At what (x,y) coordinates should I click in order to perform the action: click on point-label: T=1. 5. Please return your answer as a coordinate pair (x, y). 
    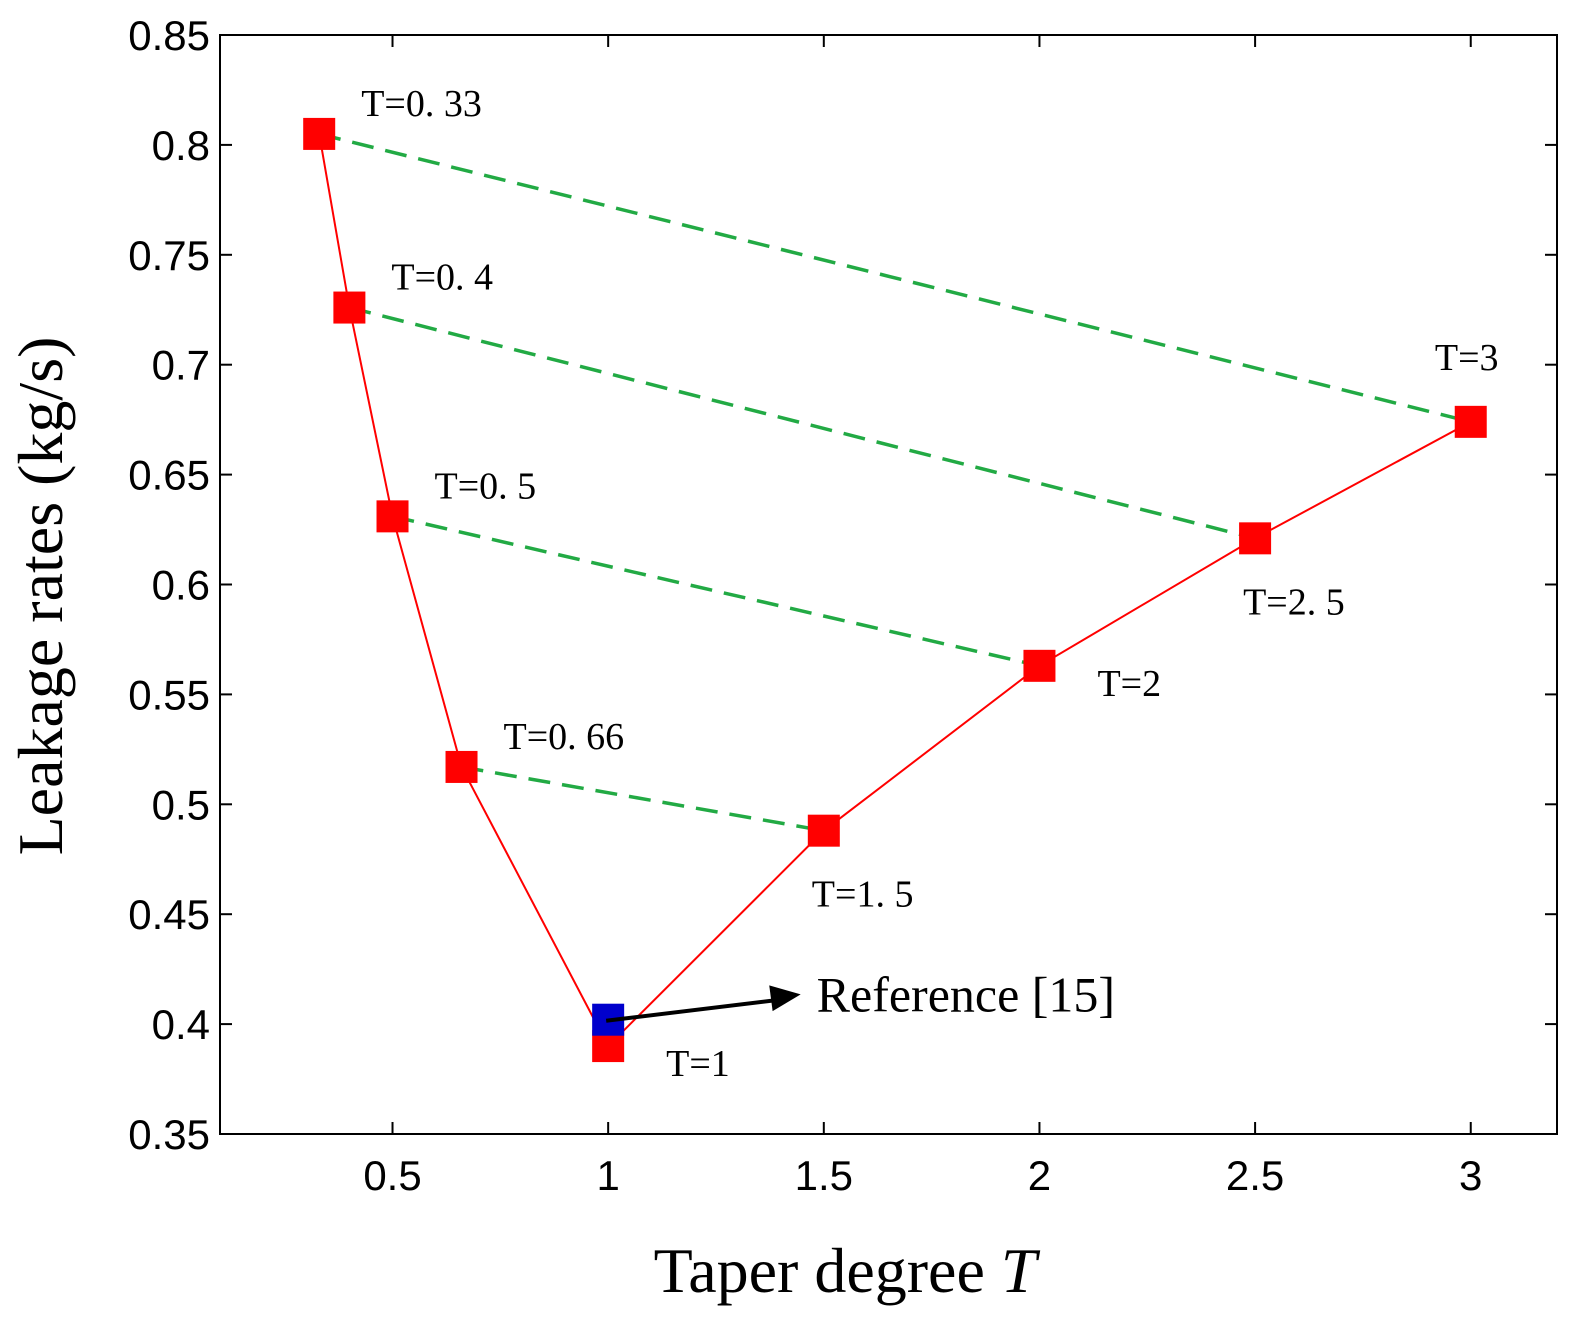
    Looking at the image, I should click on (863, 895).